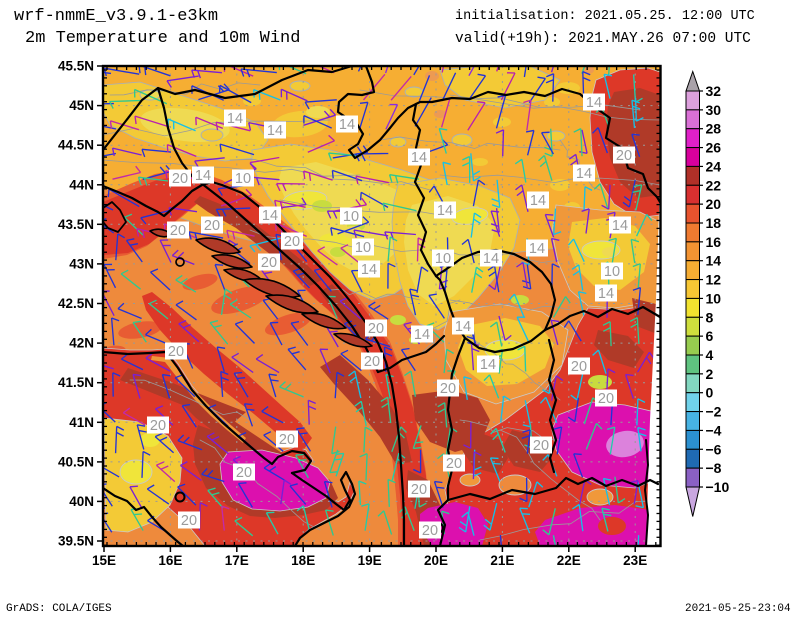  What do you see at coordinates (303, 560) in the screenshot?
I see `svg-text: 18E` at bounding box center [303, 560].